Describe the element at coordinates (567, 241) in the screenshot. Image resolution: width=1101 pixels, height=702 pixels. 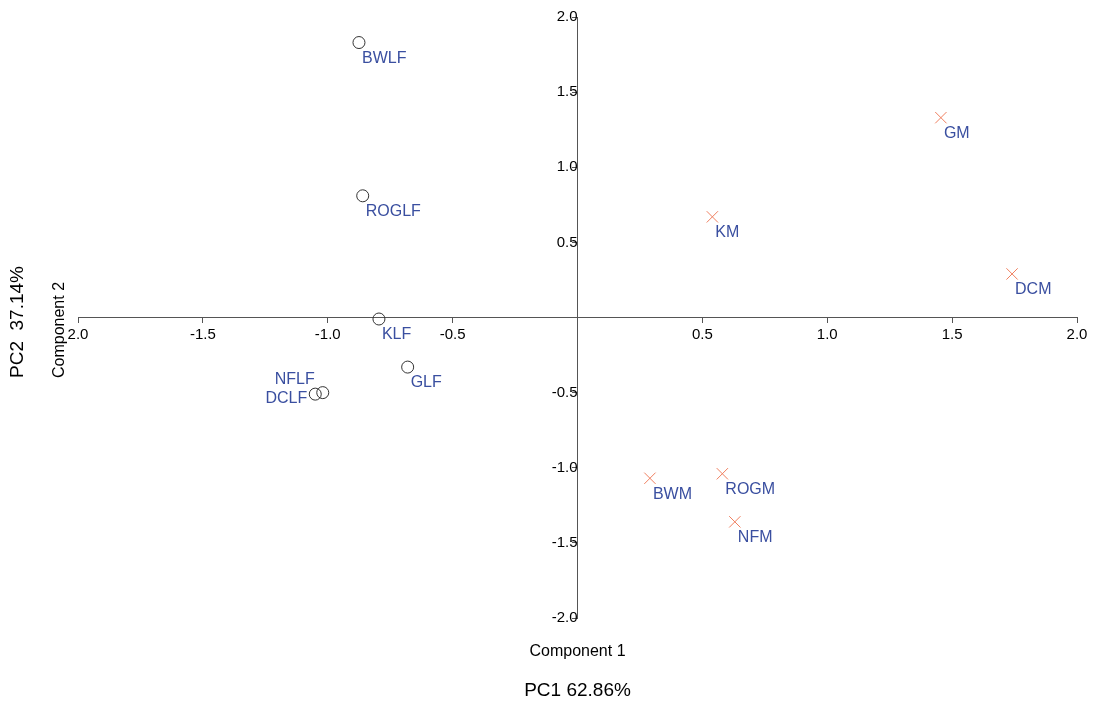
I see `y-tick-label: 0.5` at that location.